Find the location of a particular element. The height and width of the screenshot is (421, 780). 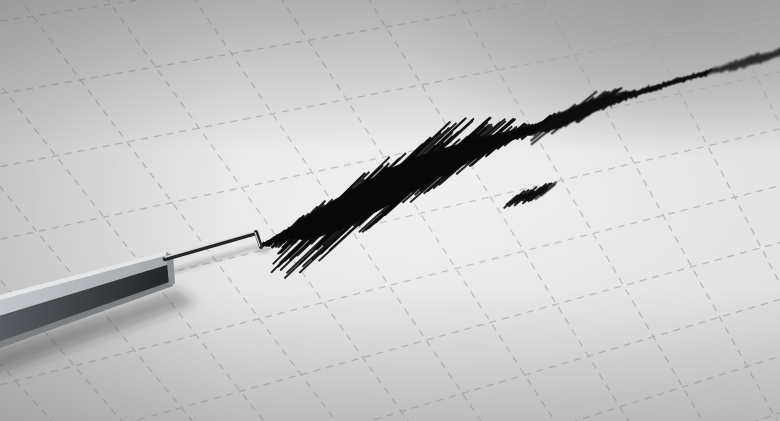

pen-needle-rod-highlight is located at coordinates (210, 244).